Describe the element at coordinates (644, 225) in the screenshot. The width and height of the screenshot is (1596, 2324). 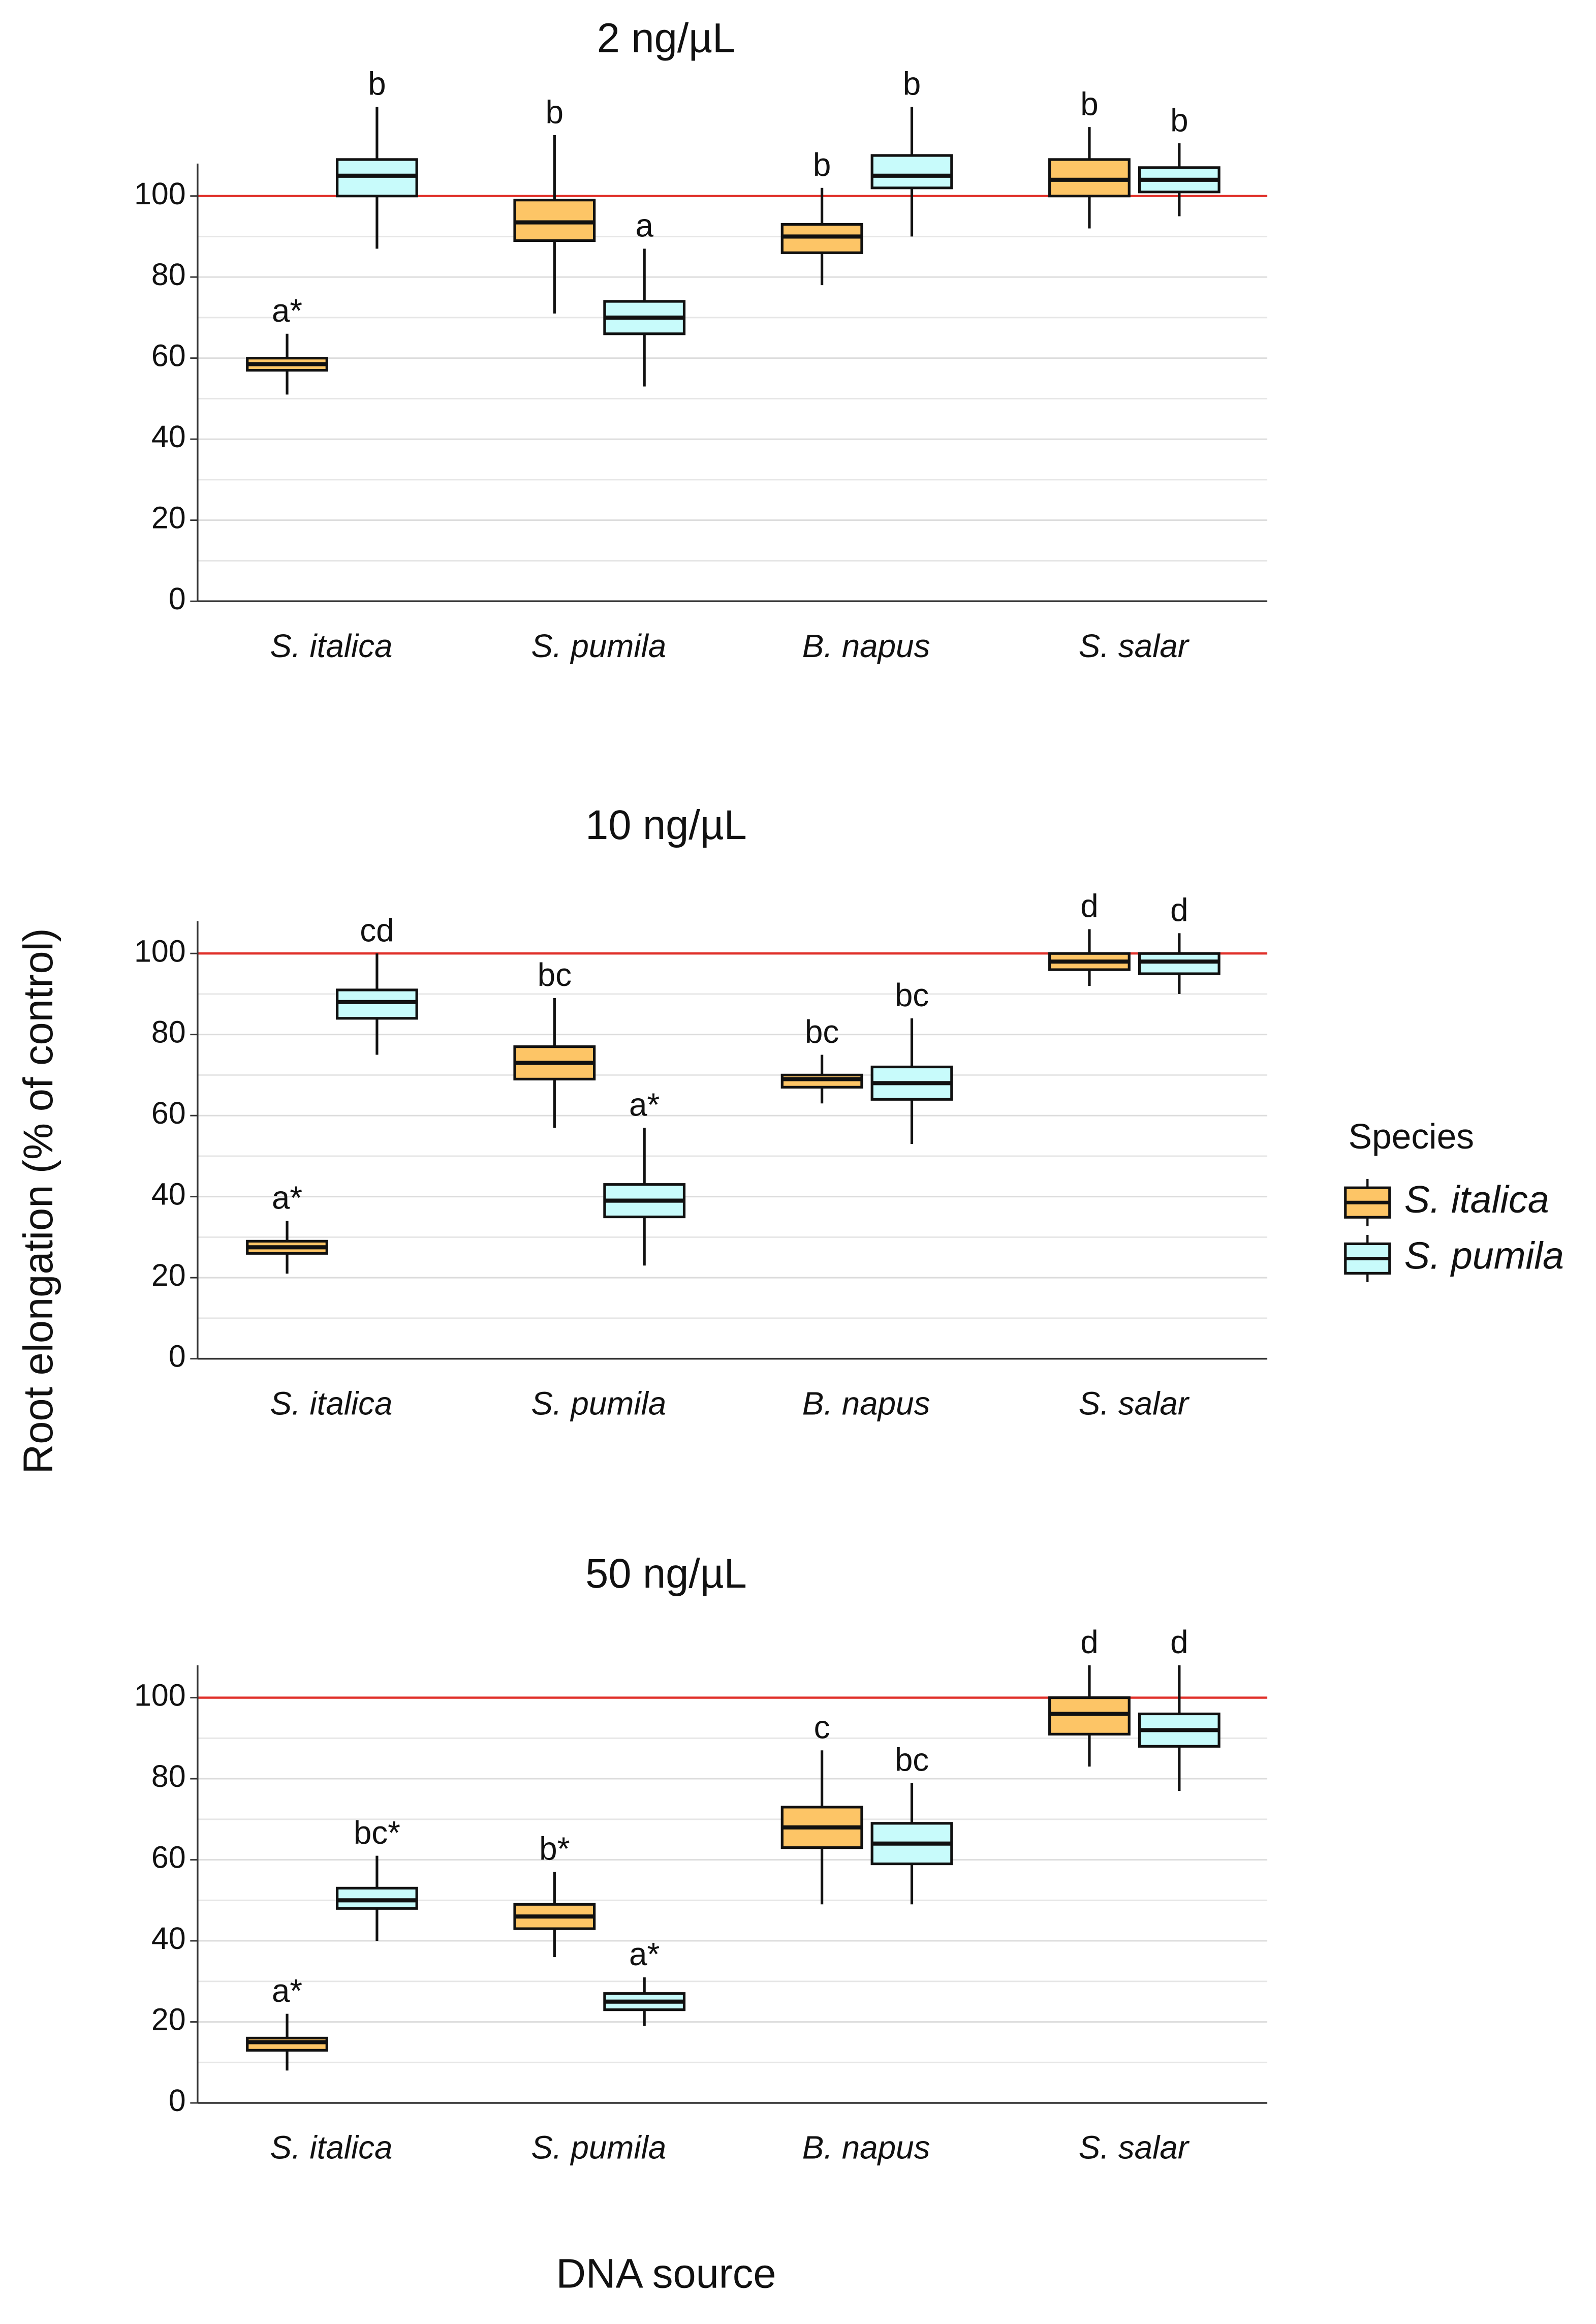
I see `significance-label: a` at that location.